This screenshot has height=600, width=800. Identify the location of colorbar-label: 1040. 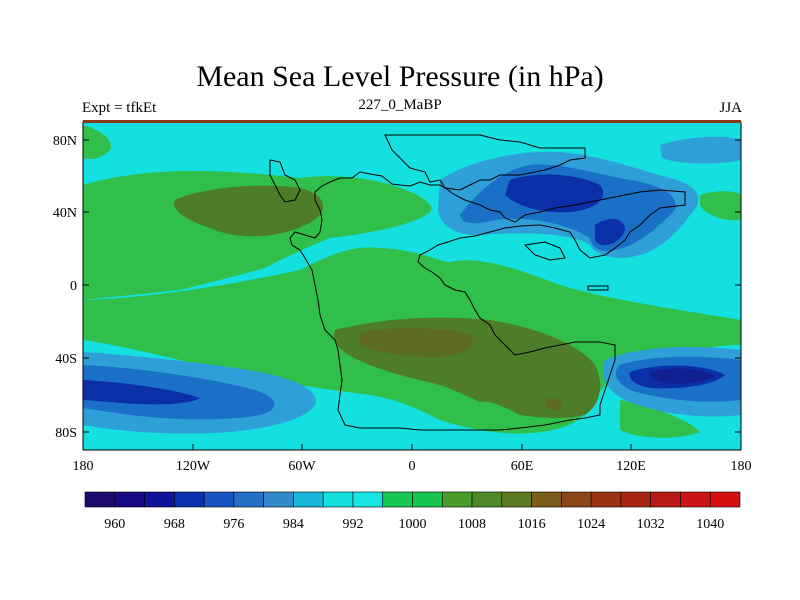
(710, 524).